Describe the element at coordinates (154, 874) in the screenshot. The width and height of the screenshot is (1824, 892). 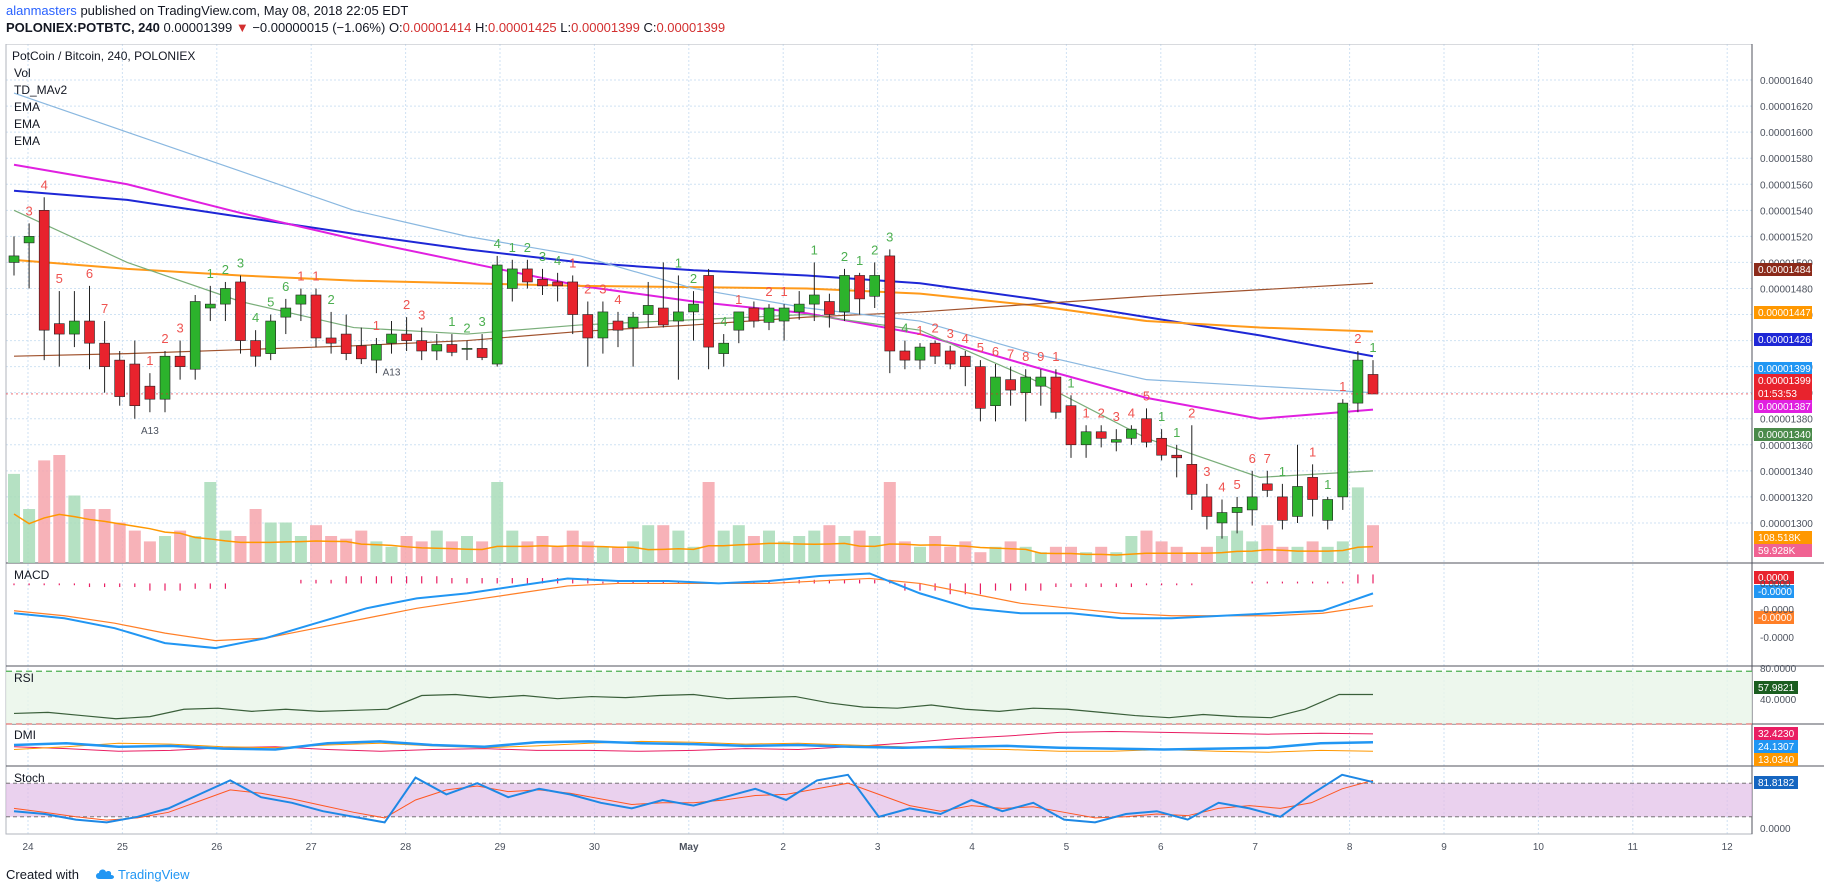
I see `tradingview-brand: TradingView` at that location.